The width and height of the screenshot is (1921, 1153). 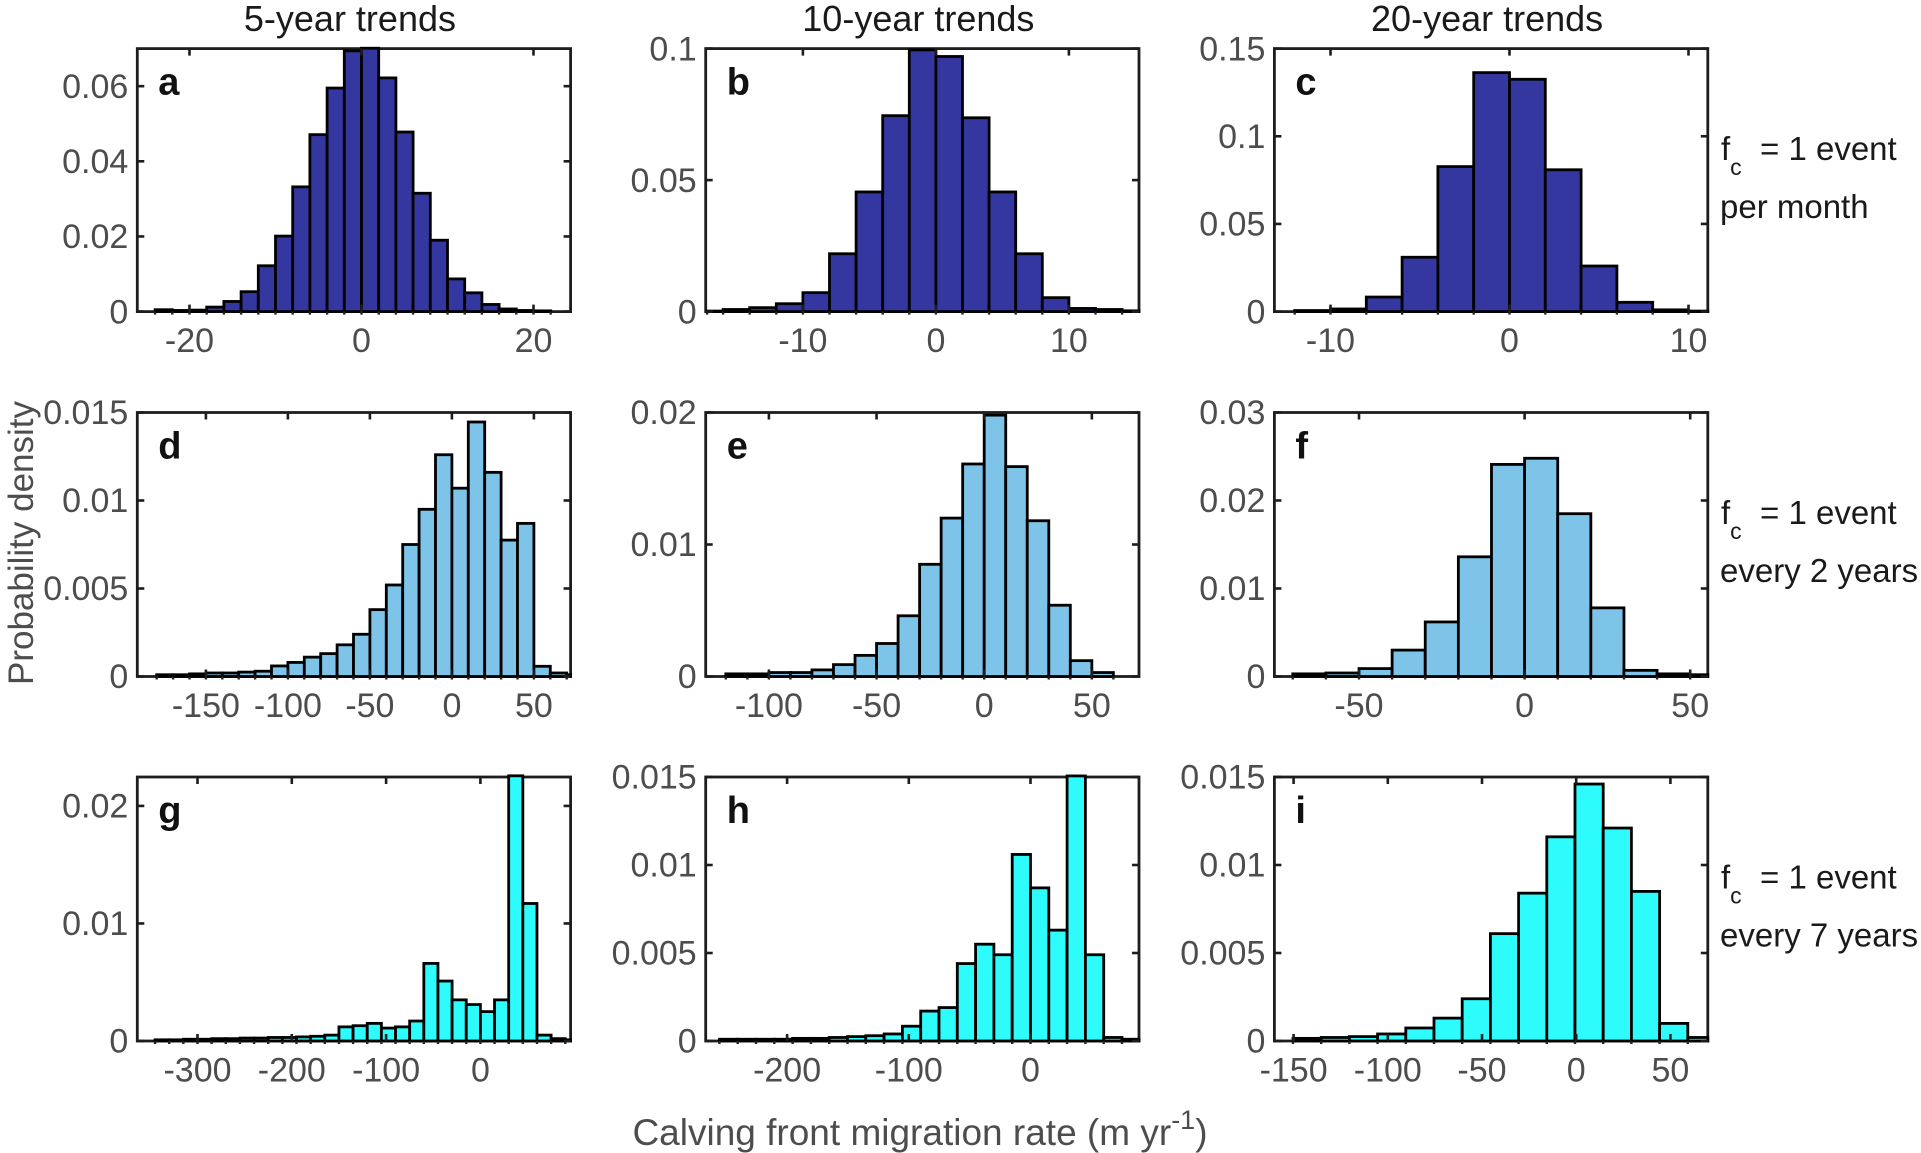 I want to click on svg-text: d, so click(x=169, y=447).